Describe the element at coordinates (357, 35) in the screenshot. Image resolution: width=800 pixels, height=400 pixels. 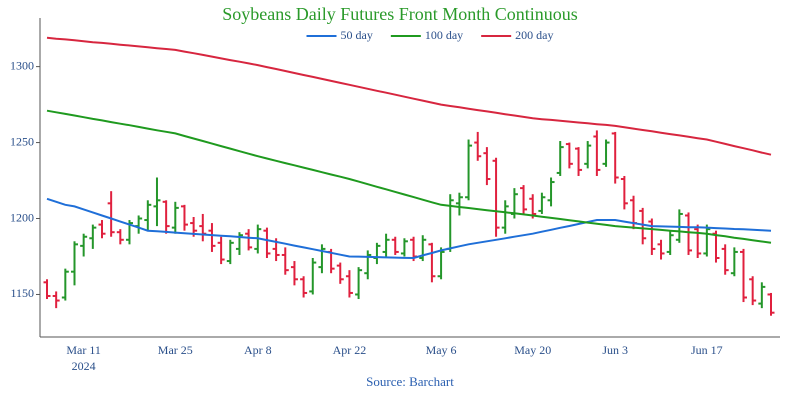
I see `legend-label: 50 day` at that location.